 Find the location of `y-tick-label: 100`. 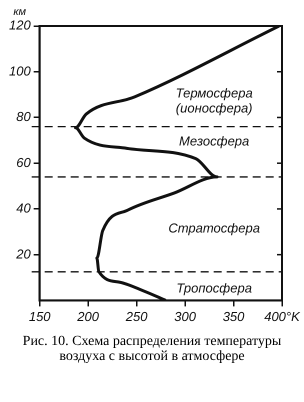

y-tick-label: 100 is located at coordinates (20, 70).